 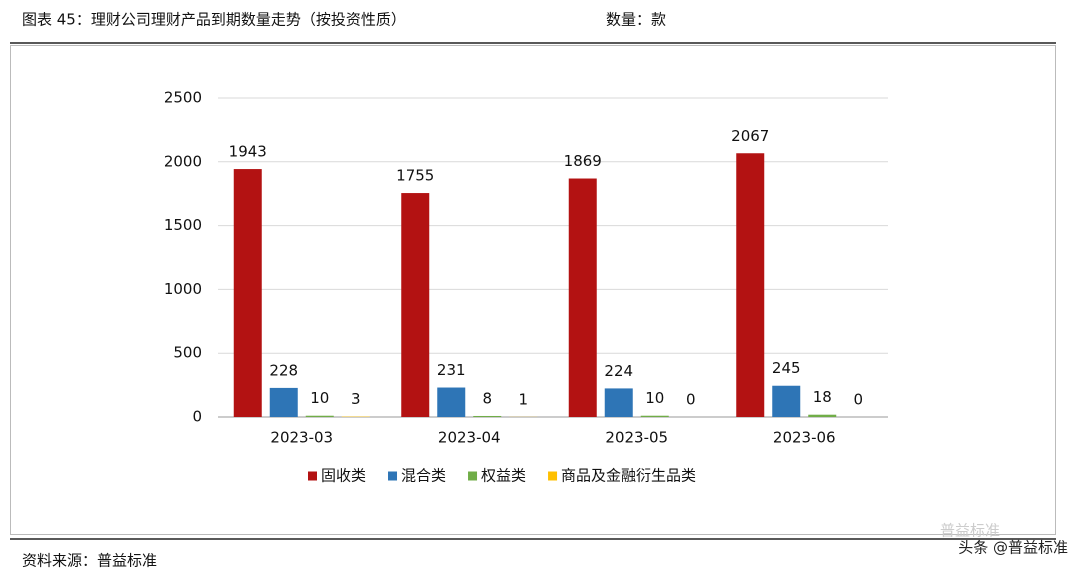 What do you see at coordinates (636, 20) in the screenshot?
I see `unit-label: 数量：款` at bounding box center [636, 20].